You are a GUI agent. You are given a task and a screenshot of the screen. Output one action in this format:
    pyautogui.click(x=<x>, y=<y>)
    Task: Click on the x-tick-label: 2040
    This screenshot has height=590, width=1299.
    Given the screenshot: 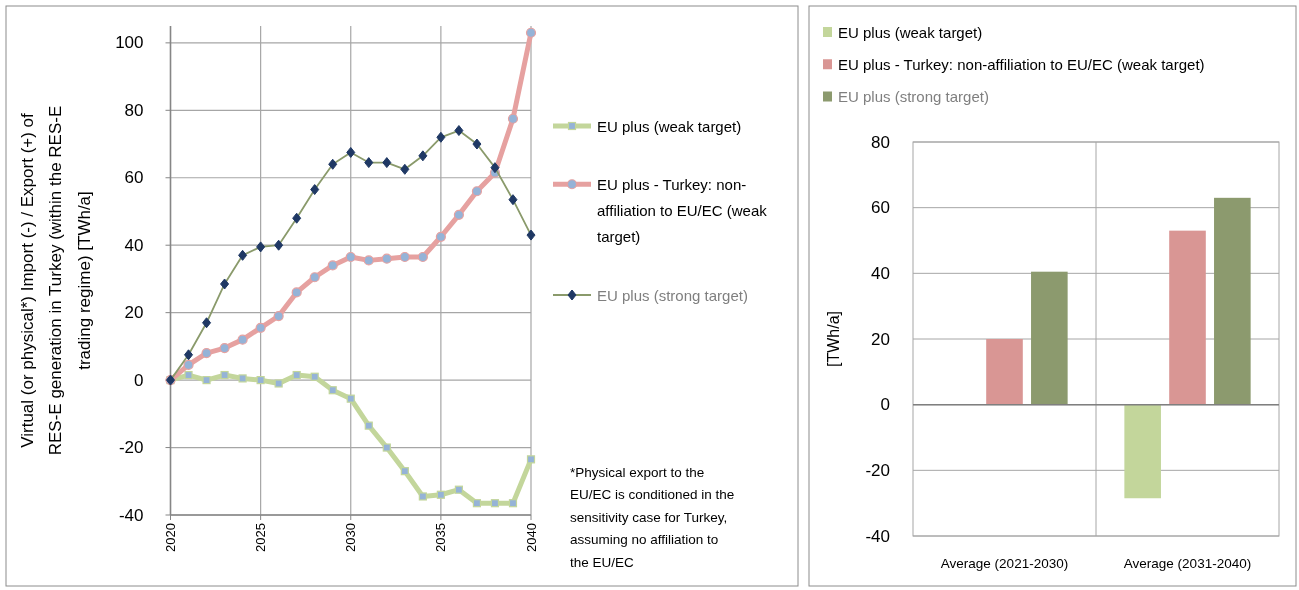 What is the action you would take?
    pyautogui.click(x=531, y=537)
    